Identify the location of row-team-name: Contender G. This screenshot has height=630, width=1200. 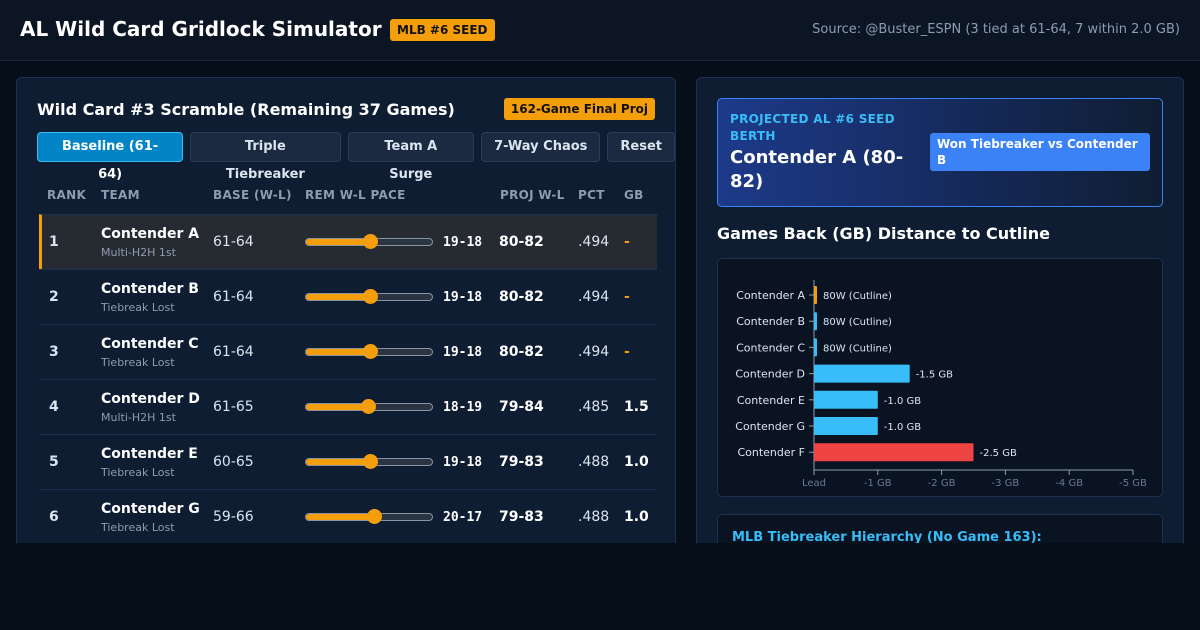
(150, 509).